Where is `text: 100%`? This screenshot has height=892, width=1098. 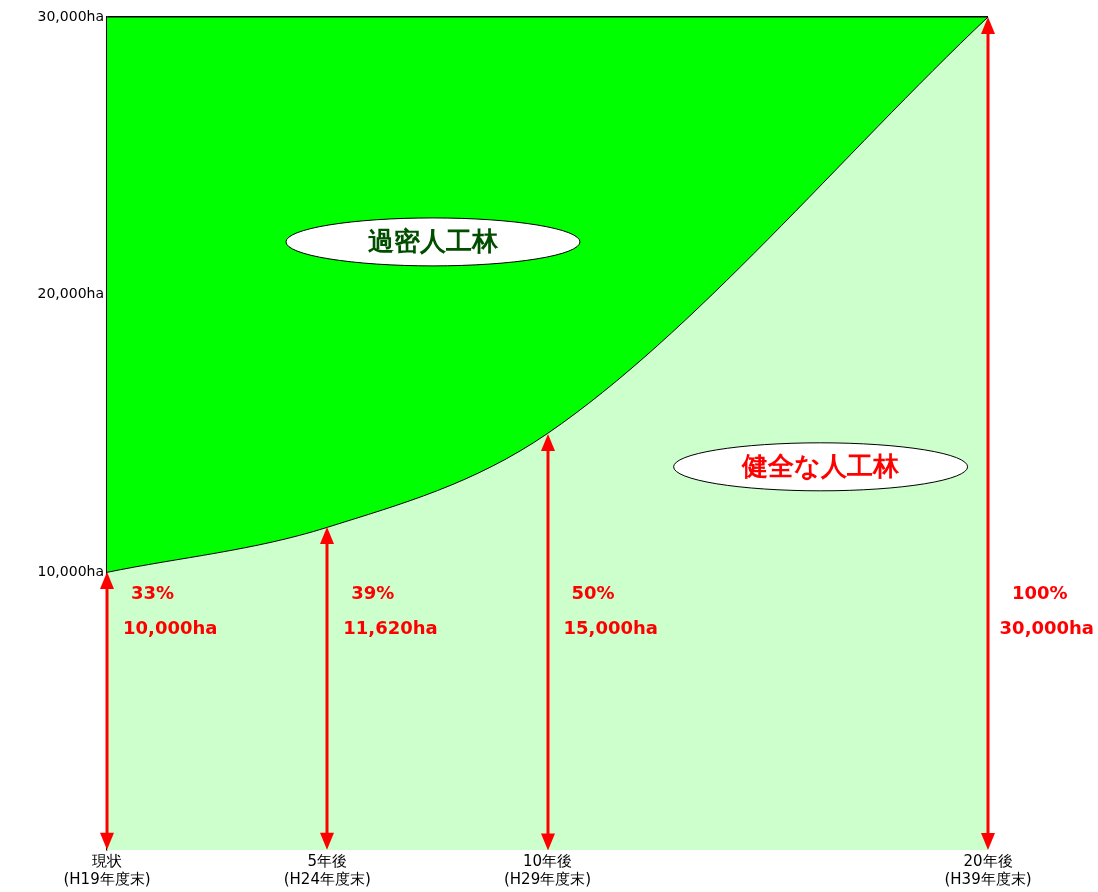
text: 100% is located at coordinates (1040, 593).